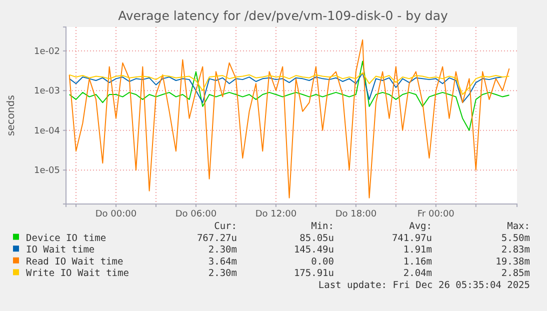 The height and width of the screenshot is (311, 547). What do you see at coordinates (314, 250) in the screenshot?
I see `text: 145.49u` at bounding box center [314, 250].